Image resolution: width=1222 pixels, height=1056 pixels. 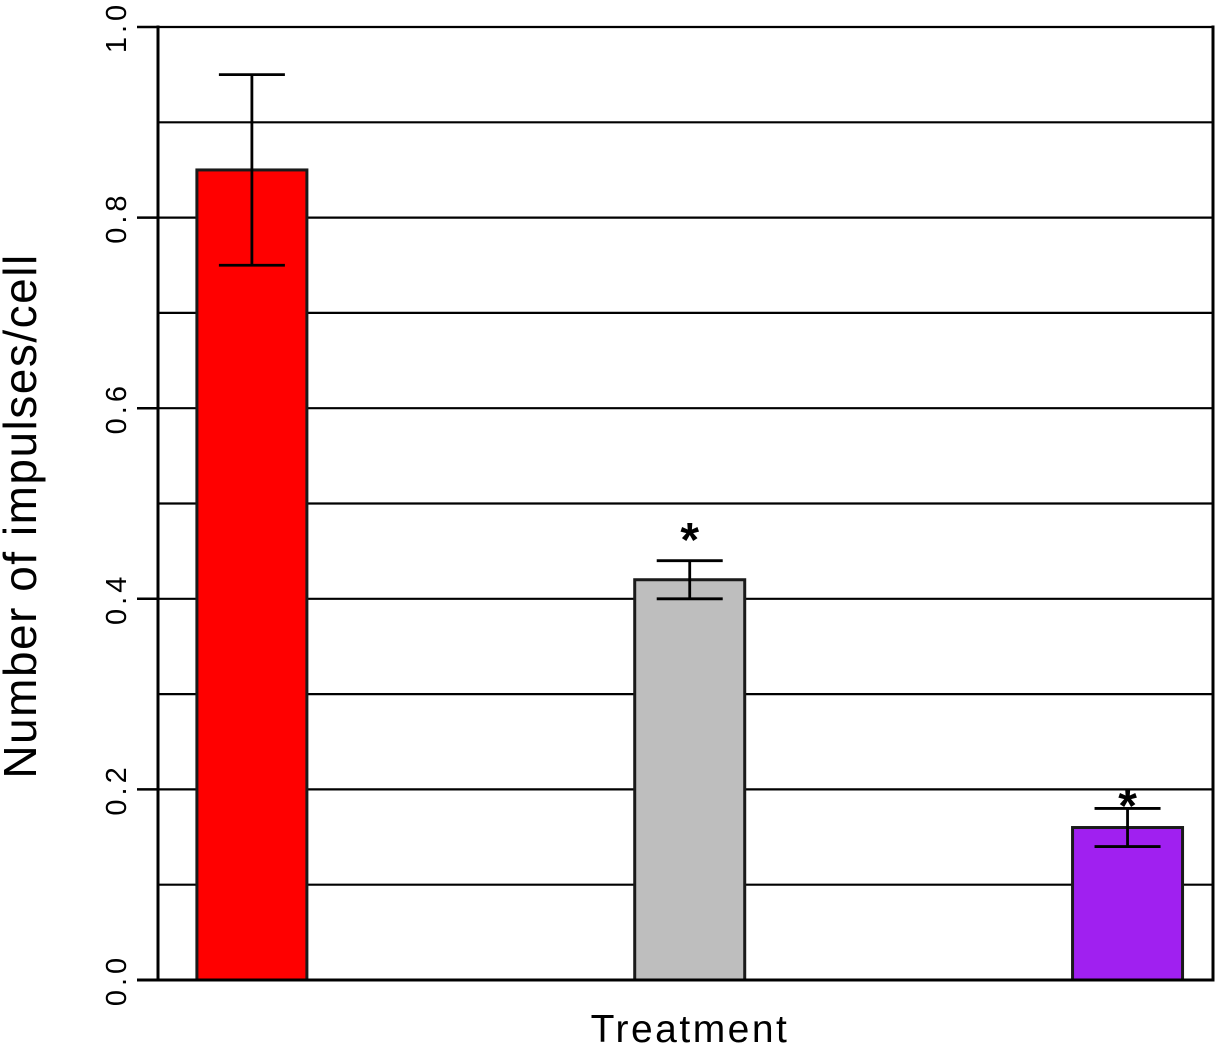 I want to click on y-tick-label: 1.0, so click(x=117, y=27).